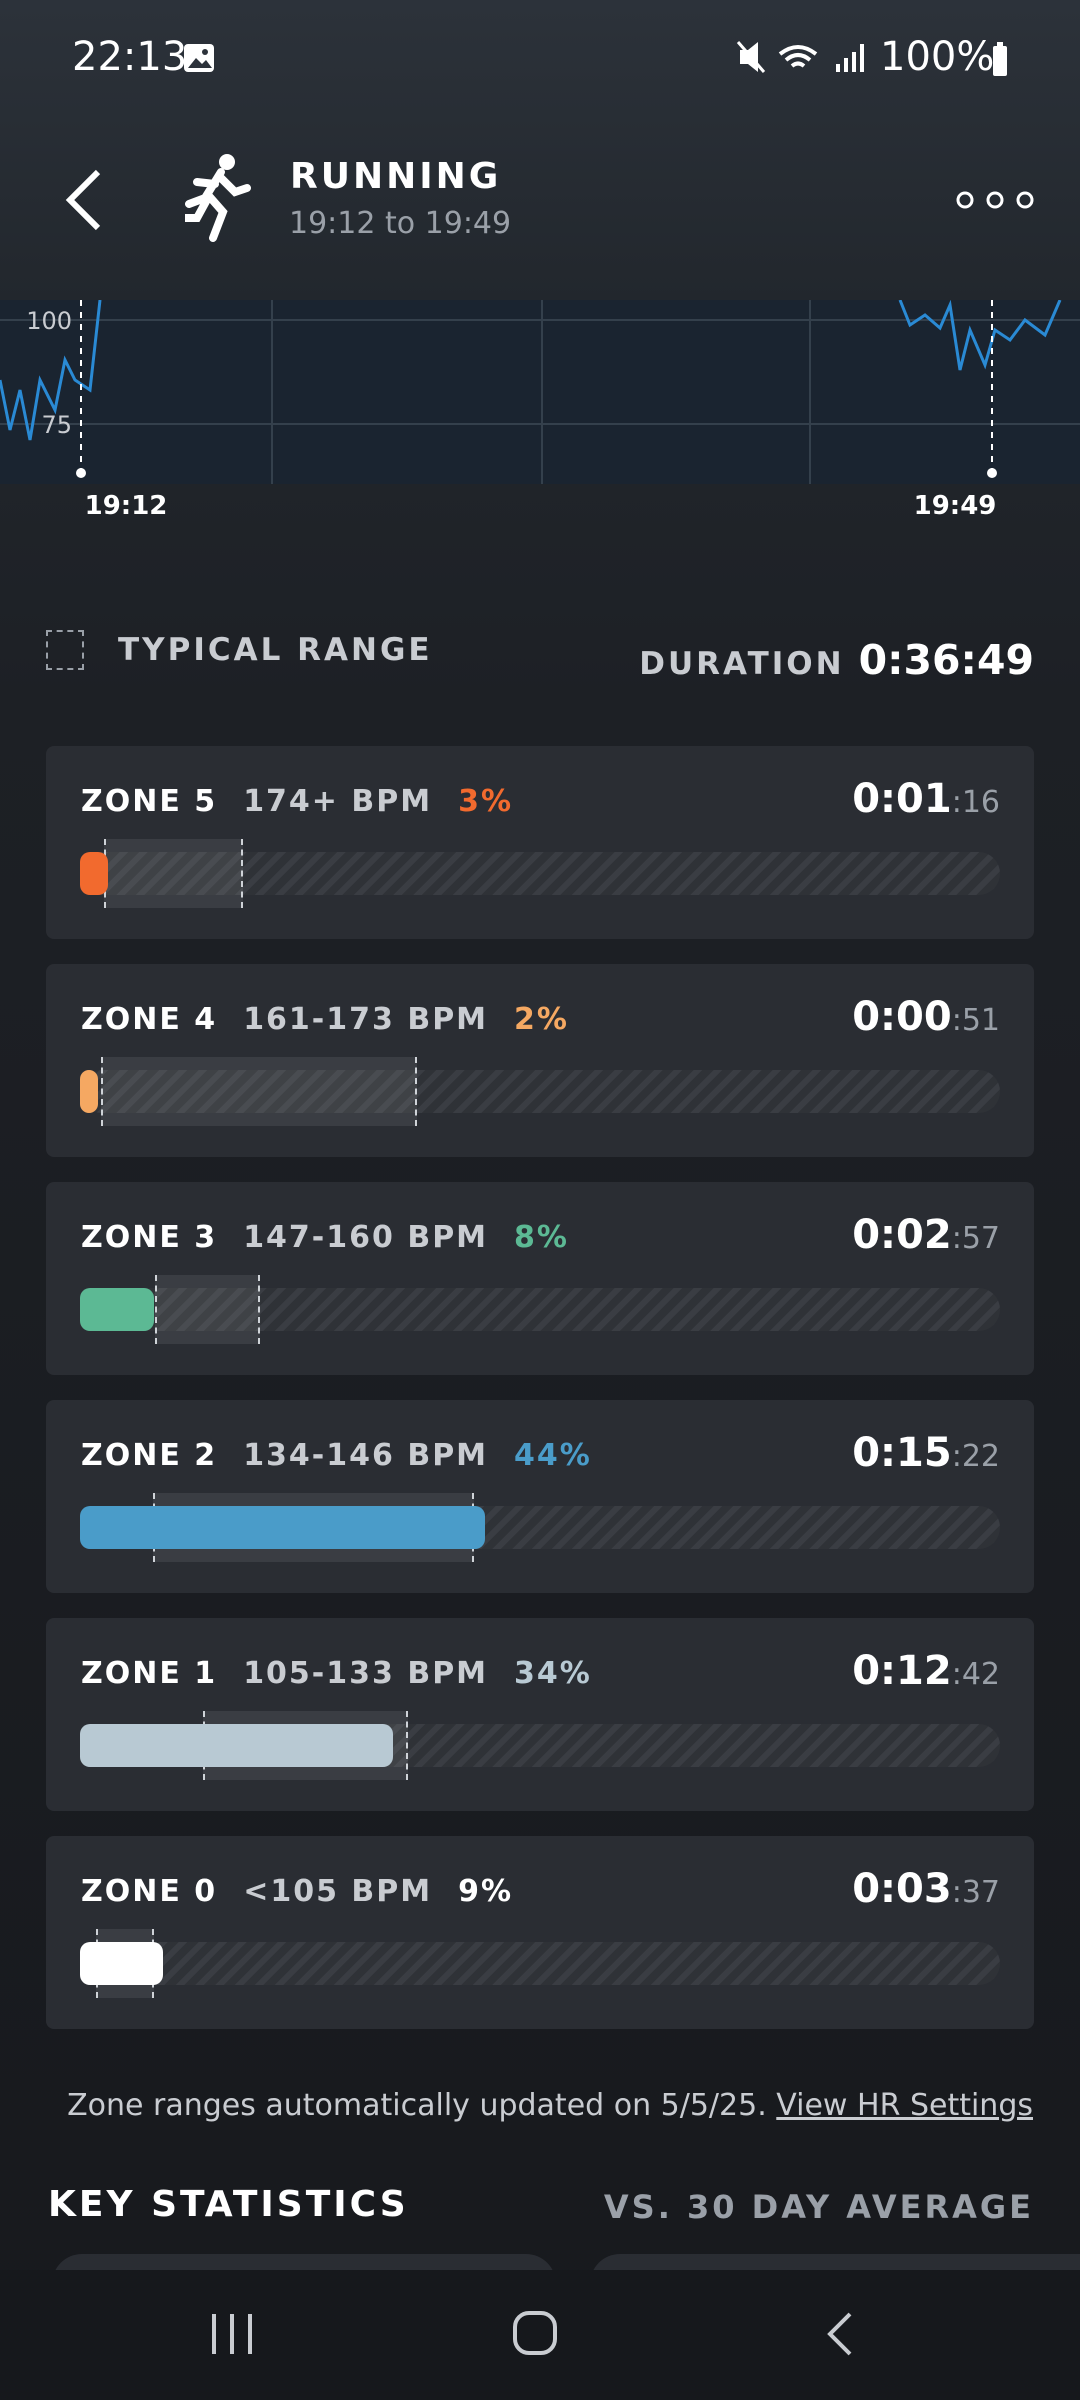 This screenshot has height=2400, width=1080. I want to click on duration-main: 0:15, so click(902, 1453).